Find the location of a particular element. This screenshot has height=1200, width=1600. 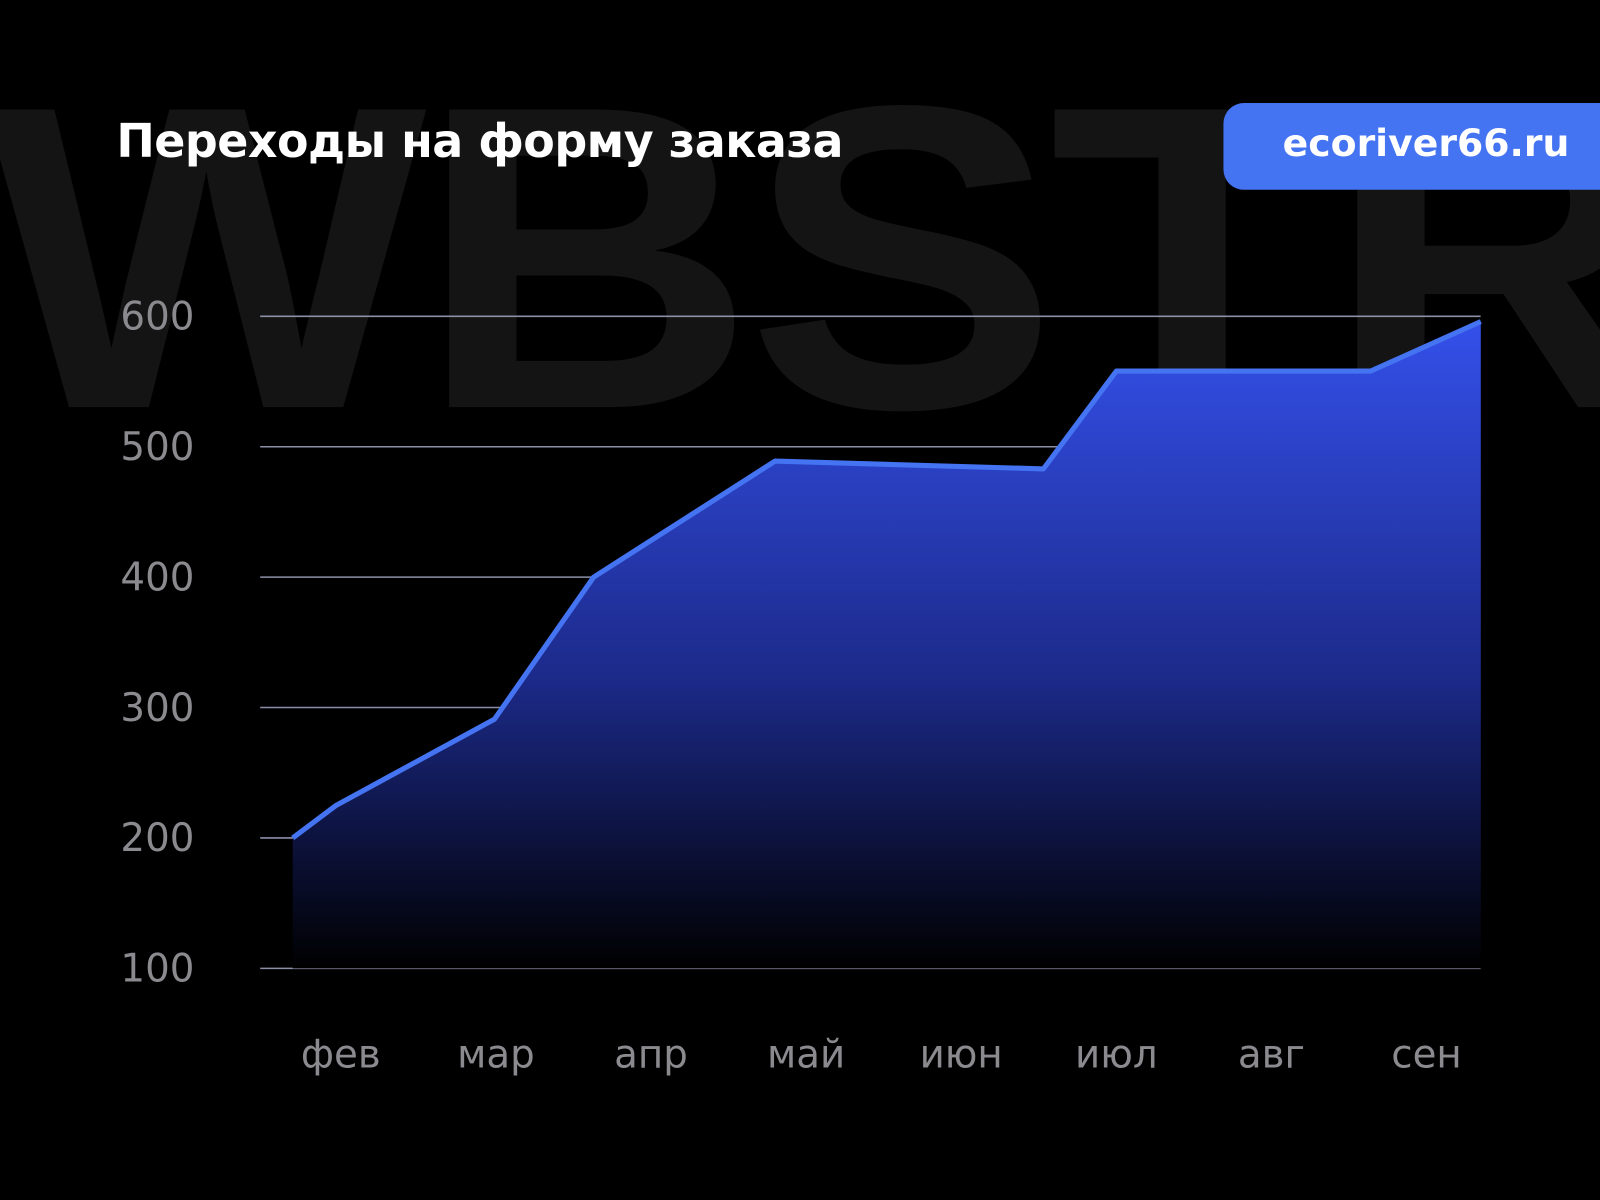

x-tick-label: фев is located at coordinates (341, 1054).